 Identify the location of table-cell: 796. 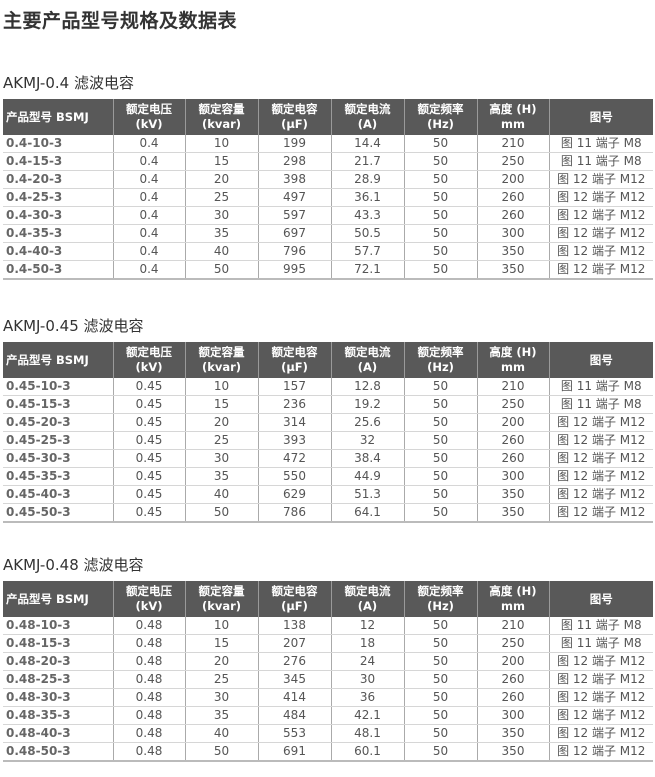
(294, 251).